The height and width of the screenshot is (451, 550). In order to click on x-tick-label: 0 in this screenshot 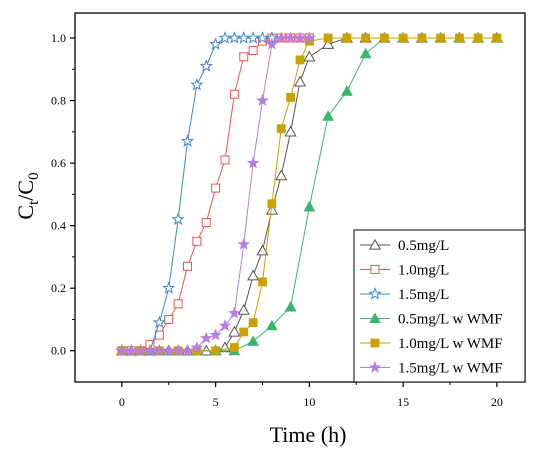, I will do `click(122, 402)`.